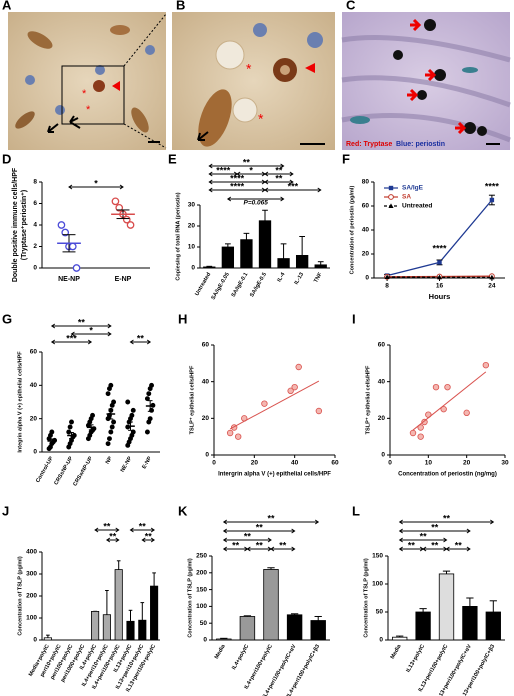  Describe the element at coordinates (191, 399) in the screenshot. I see `y-axis-label: TSLP⁺ epithelial cells/HPF` at that location.